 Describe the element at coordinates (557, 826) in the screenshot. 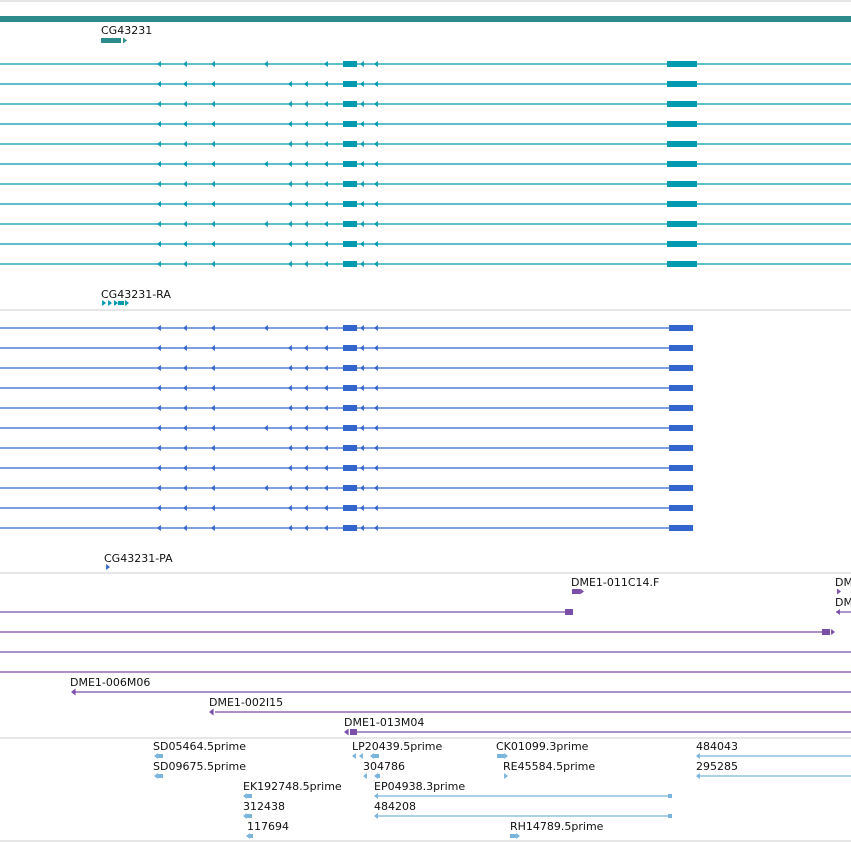

I see `est-label: RH14789.5prime` at that location.